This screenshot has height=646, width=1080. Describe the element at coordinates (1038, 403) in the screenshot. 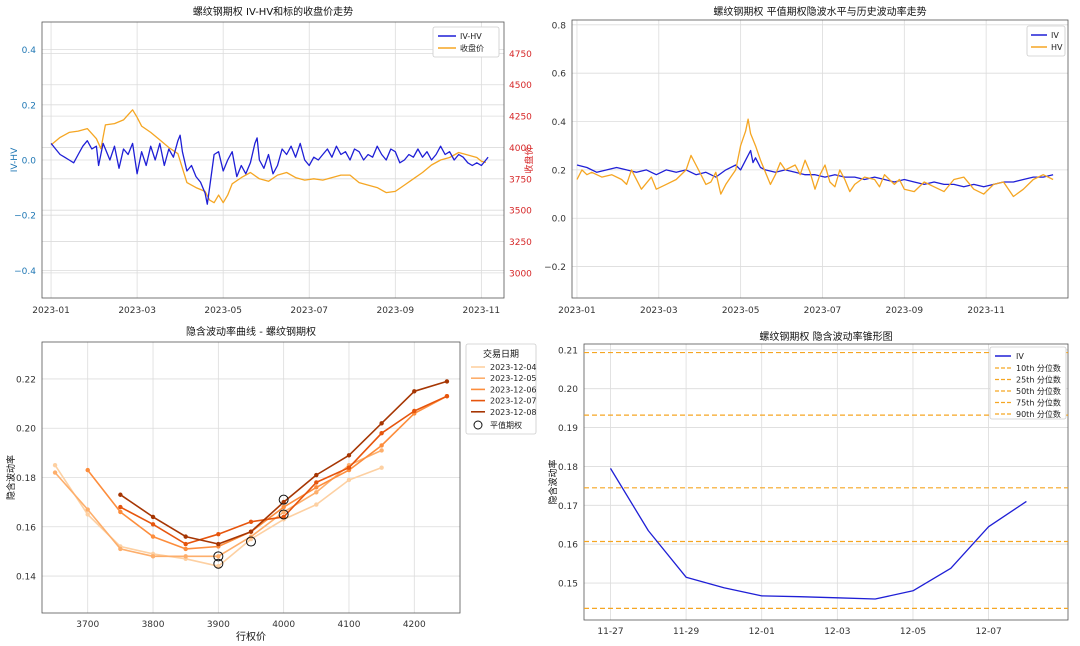

I see `legend-label: 75th 分位数` at that location.